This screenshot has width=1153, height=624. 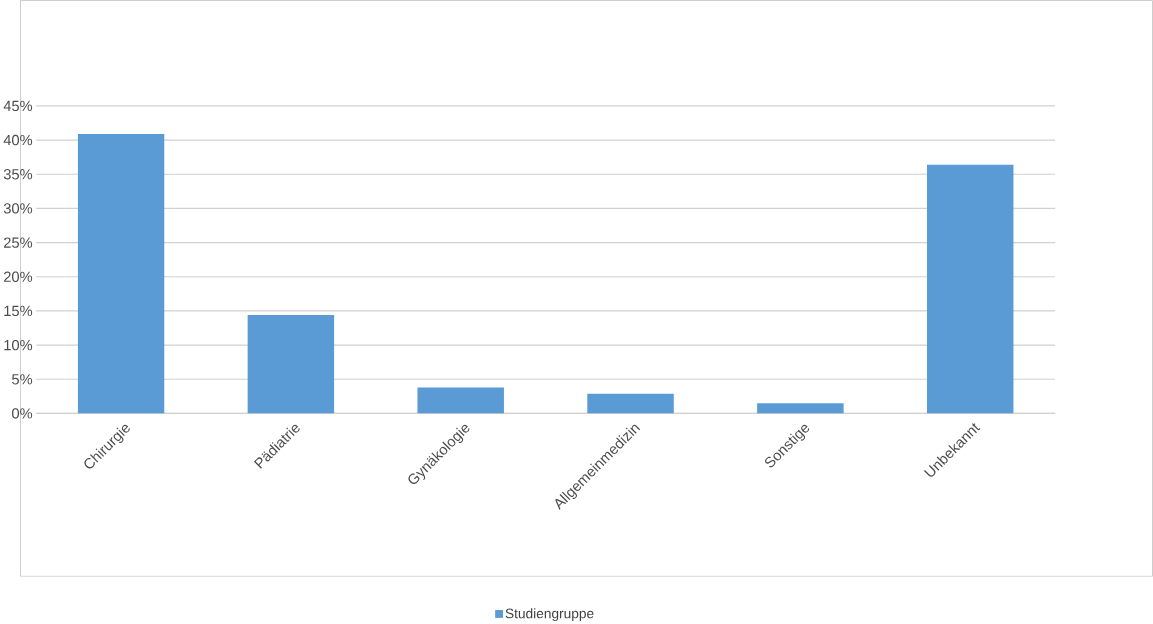 I want to click on y-tick-label: 30%, so click(x=18, y=208).